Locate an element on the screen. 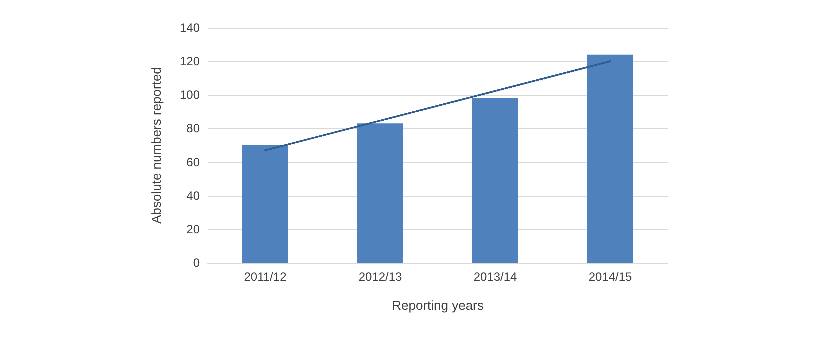  y-tick-label: 20 is located at coordinates (193, 229).